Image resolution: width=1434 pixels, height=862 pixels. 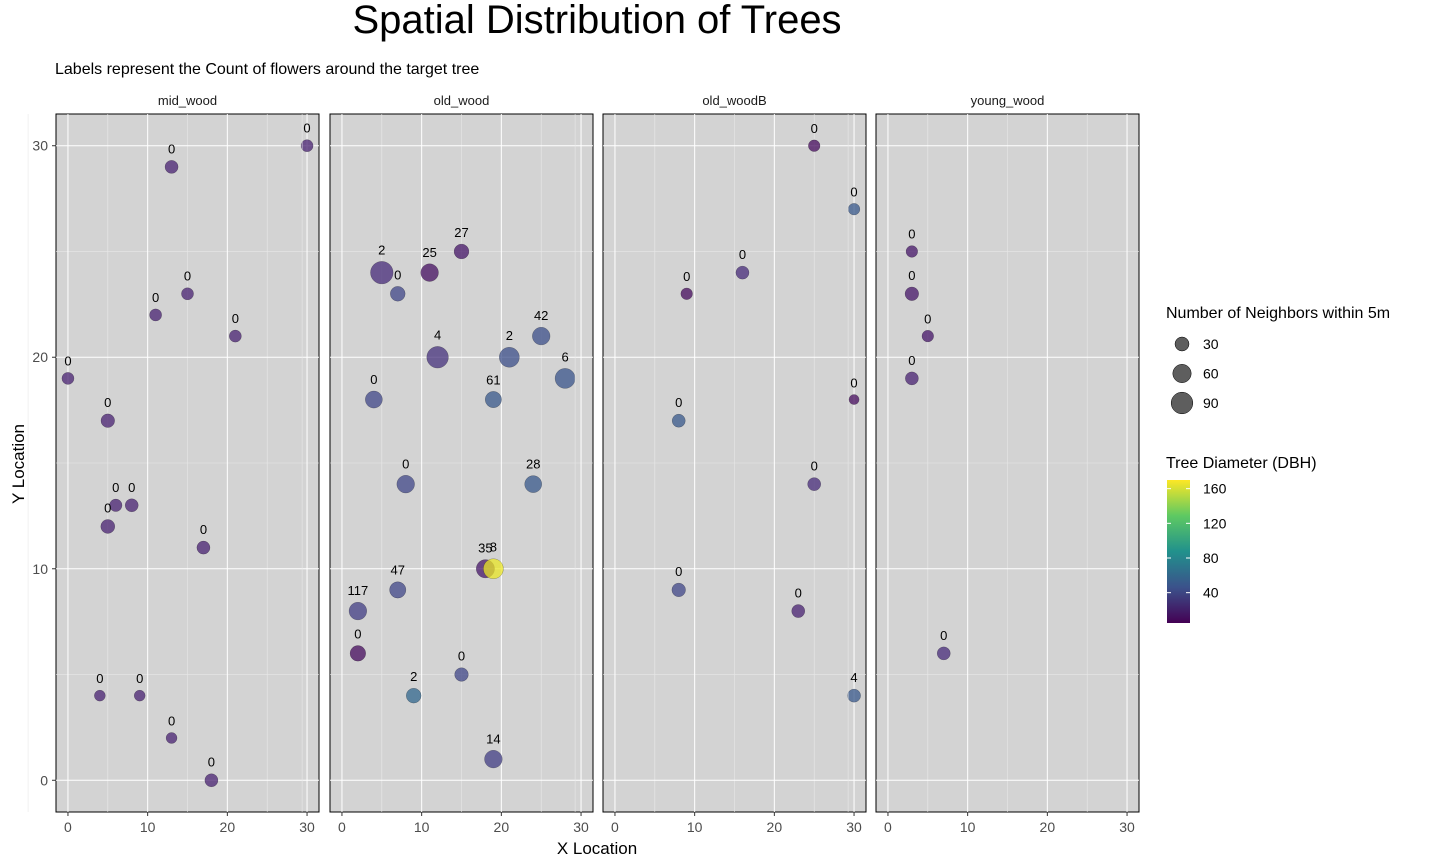 What do you see at coordinates (1278, 313) in the screenshot?
I see `size-legend-title: Number of Neighbors within 5m` at bounding box center [1278, 313].